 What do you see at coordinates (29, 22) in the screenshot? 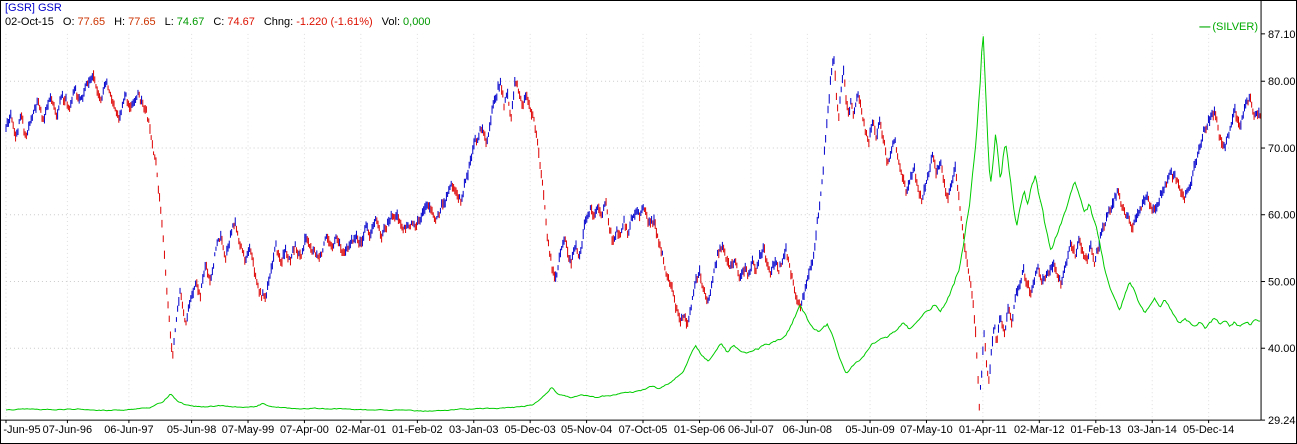
I see `quote-date: 02-Oct-15` at bounding box center [29, 22].